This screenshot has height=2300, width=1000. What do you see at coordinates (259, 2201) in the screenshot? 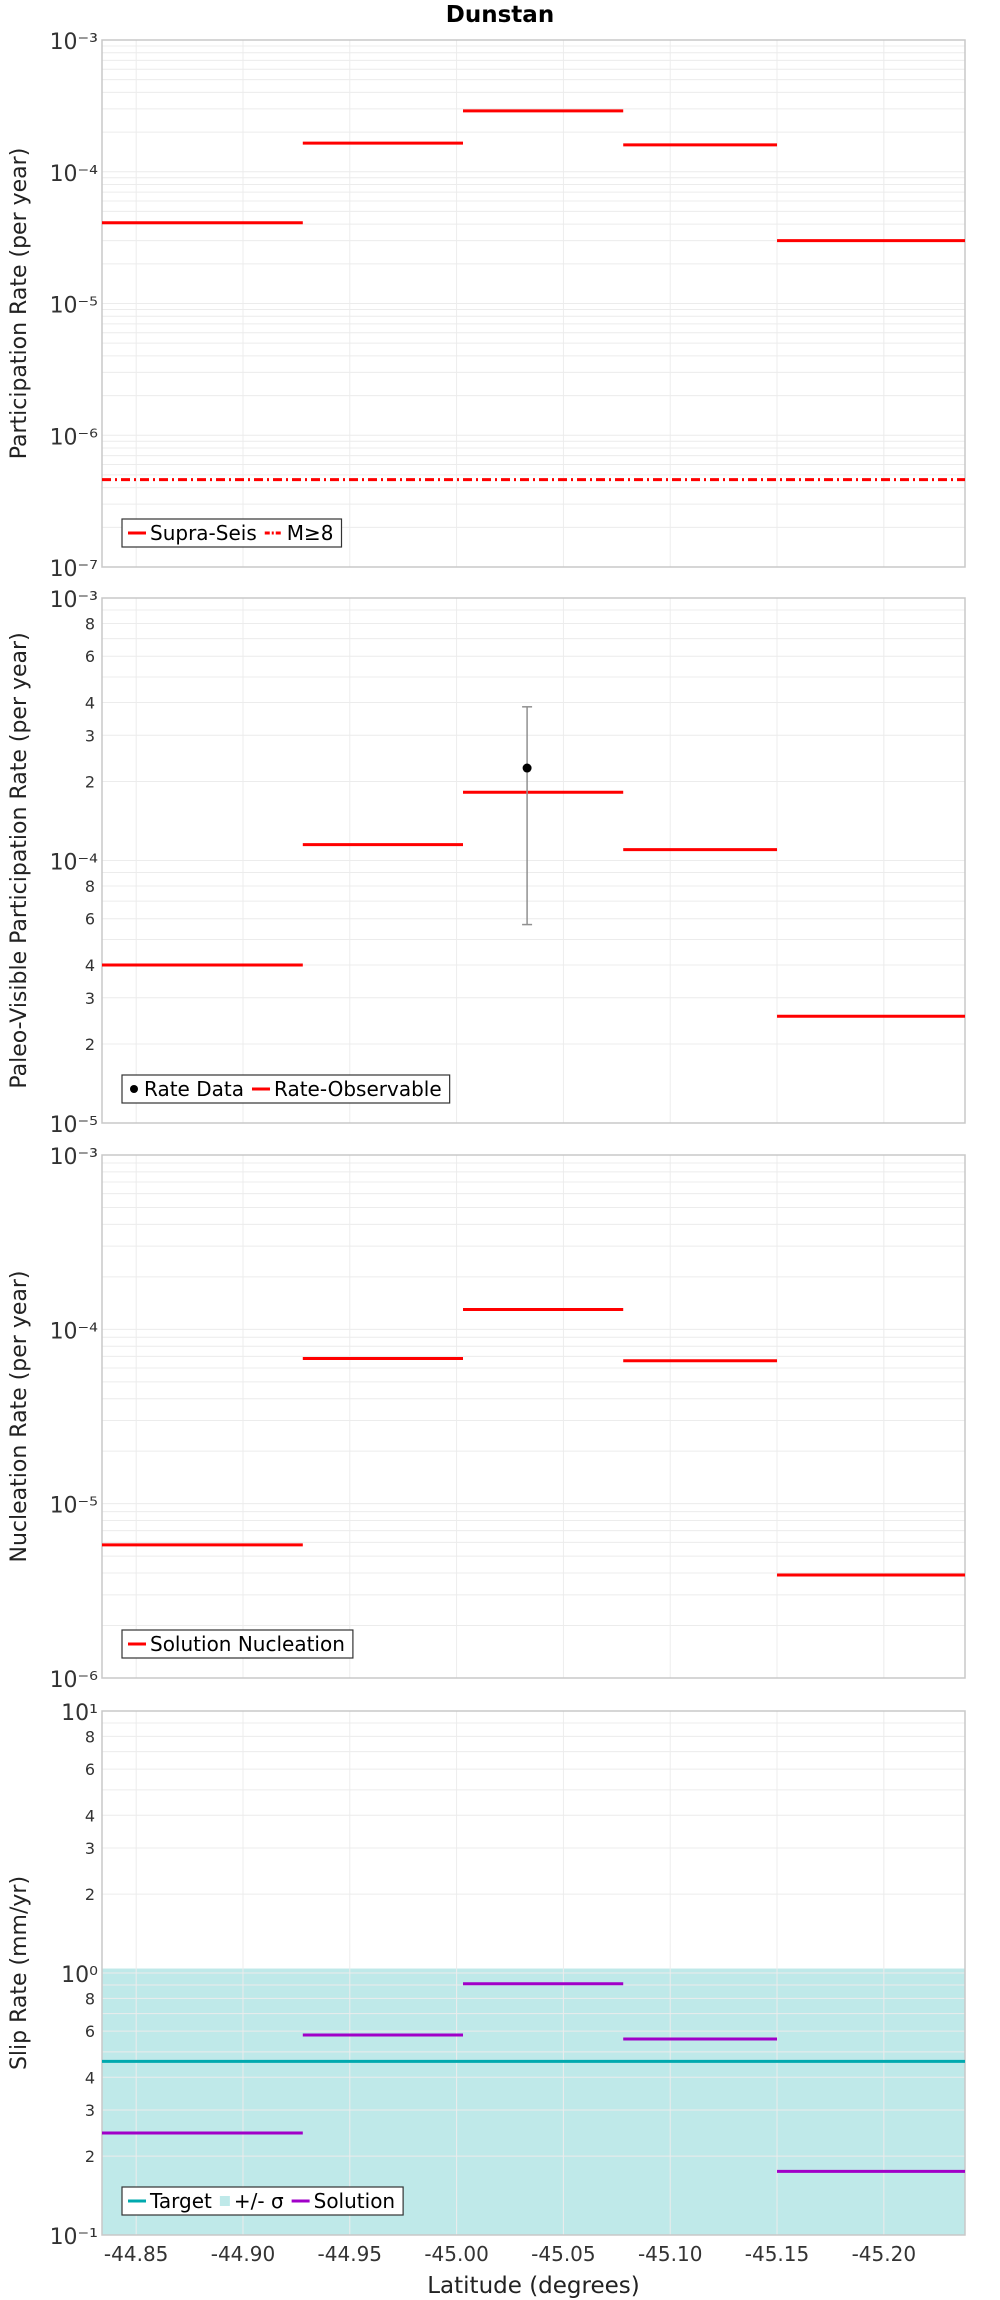
I see `legend-label: +/- σ` at bounding box center [259, 2201].